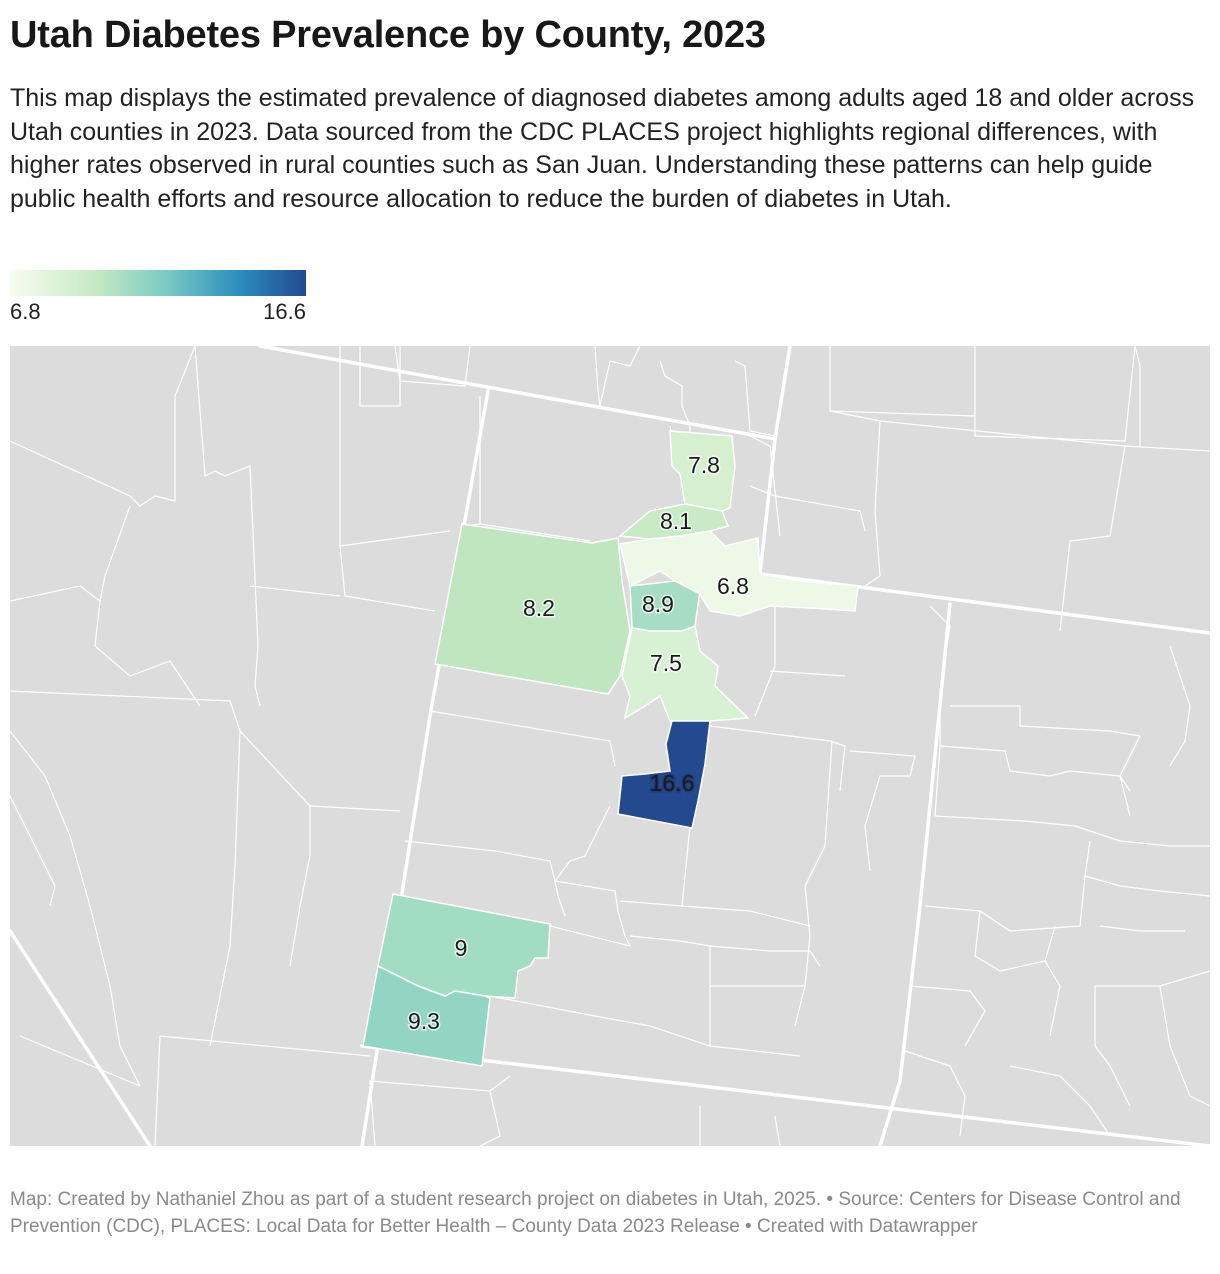 The image size is (1220, 1274). What do you see at coordinates (158, 297) in the screenshot?
I see `color-legend: 6.8 16.6` at bounding box center [158, 297].